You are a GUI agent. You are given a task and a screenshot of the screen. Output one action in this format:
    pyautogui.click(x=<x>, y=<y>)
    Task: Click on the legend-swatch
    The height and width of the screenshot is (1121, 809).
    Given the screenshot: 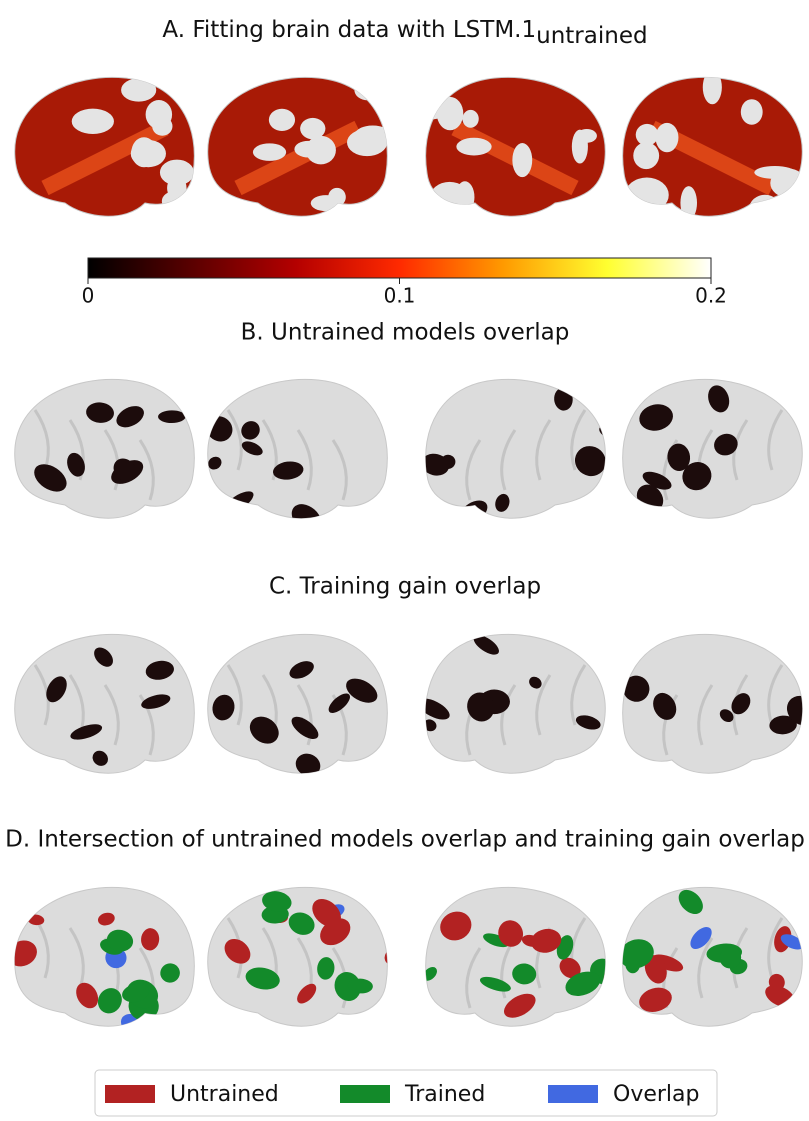 What is the action you would take?
    pyautogui.click(x=130, y=1094)
    